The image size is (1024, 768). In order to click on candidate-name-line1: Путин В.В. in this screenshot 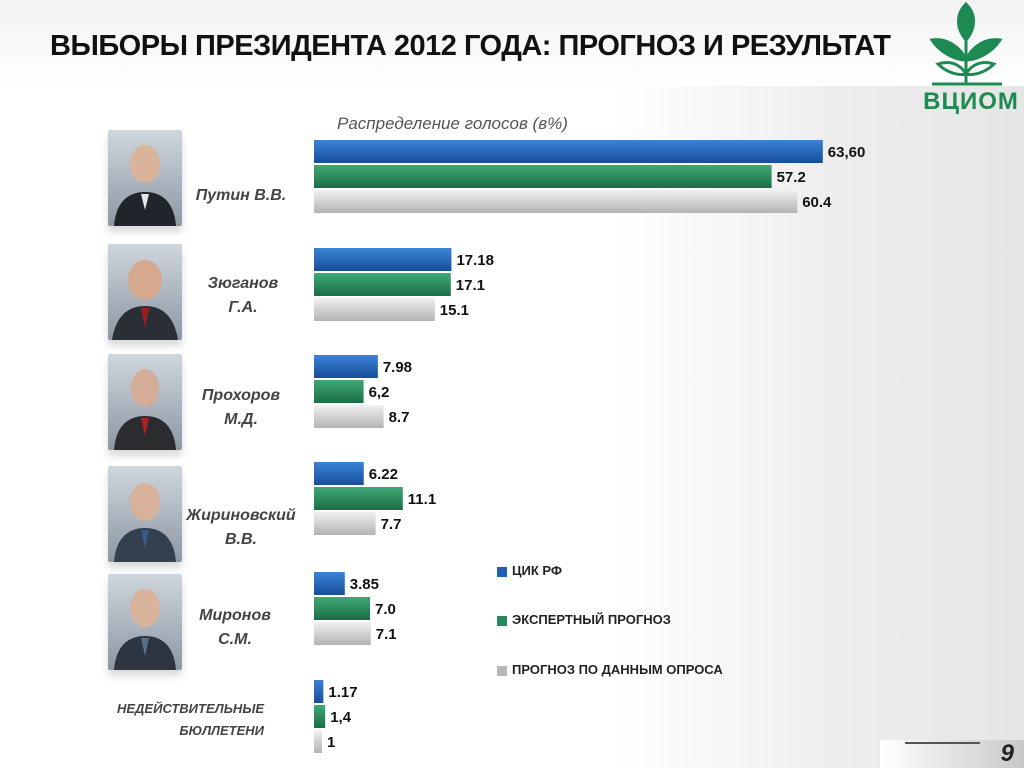, I will do `click(241, 195)`.